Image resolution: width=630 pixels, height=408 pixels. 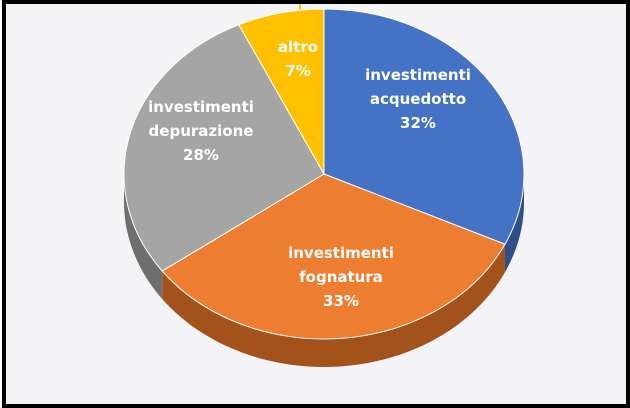 I want to click on slice-label-3: altro 7%, so click(x=298, y=59).